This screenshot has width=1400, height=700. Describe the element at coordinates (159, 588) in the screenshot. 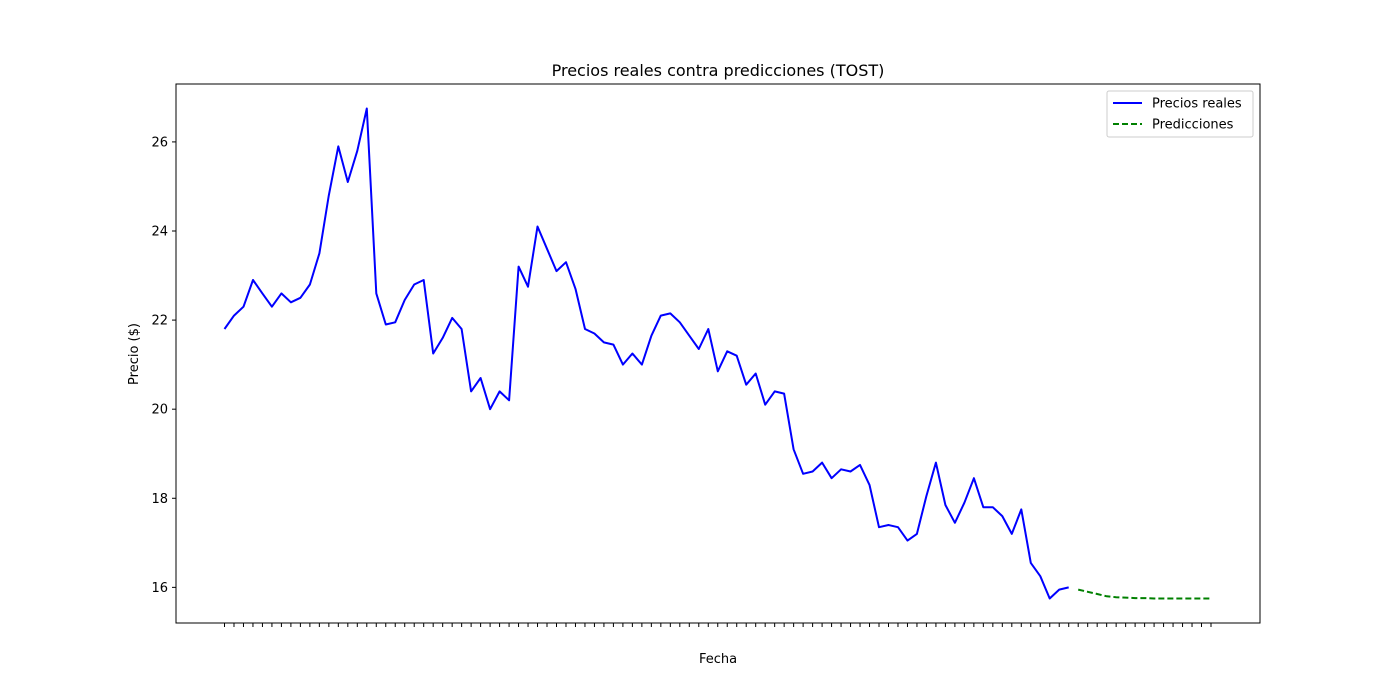

I see `y-tick-label-0: 16` at that location.